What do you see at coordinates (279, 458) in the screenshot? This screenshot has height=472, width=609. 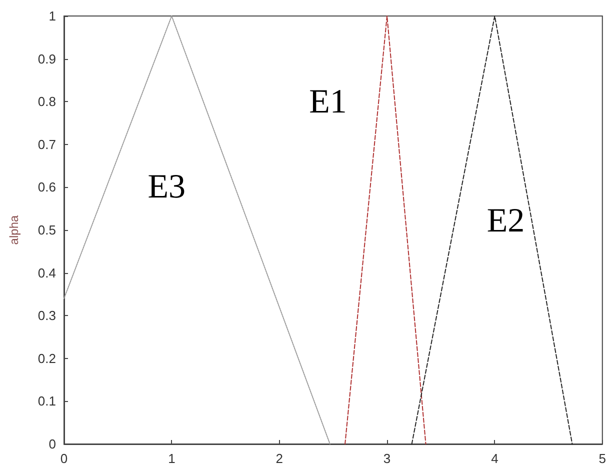 I see `x-tick-label: 2` at bounding box center [279, 458].